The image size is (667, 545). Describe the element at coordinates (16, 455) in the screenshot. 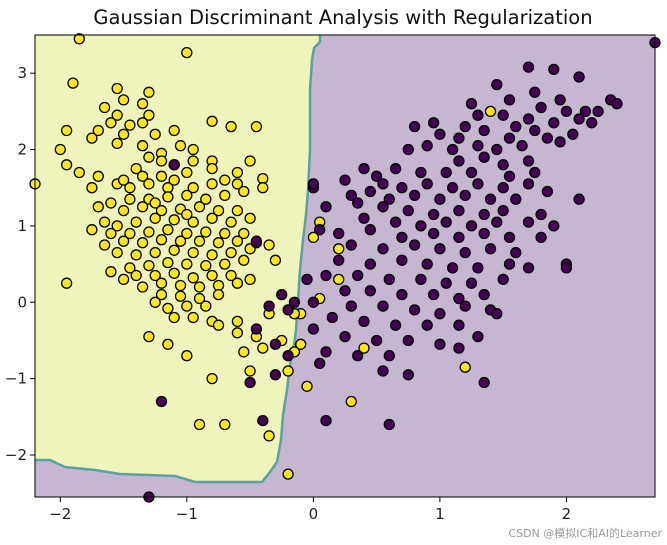

I see `y-tick-label: −2` at that location.